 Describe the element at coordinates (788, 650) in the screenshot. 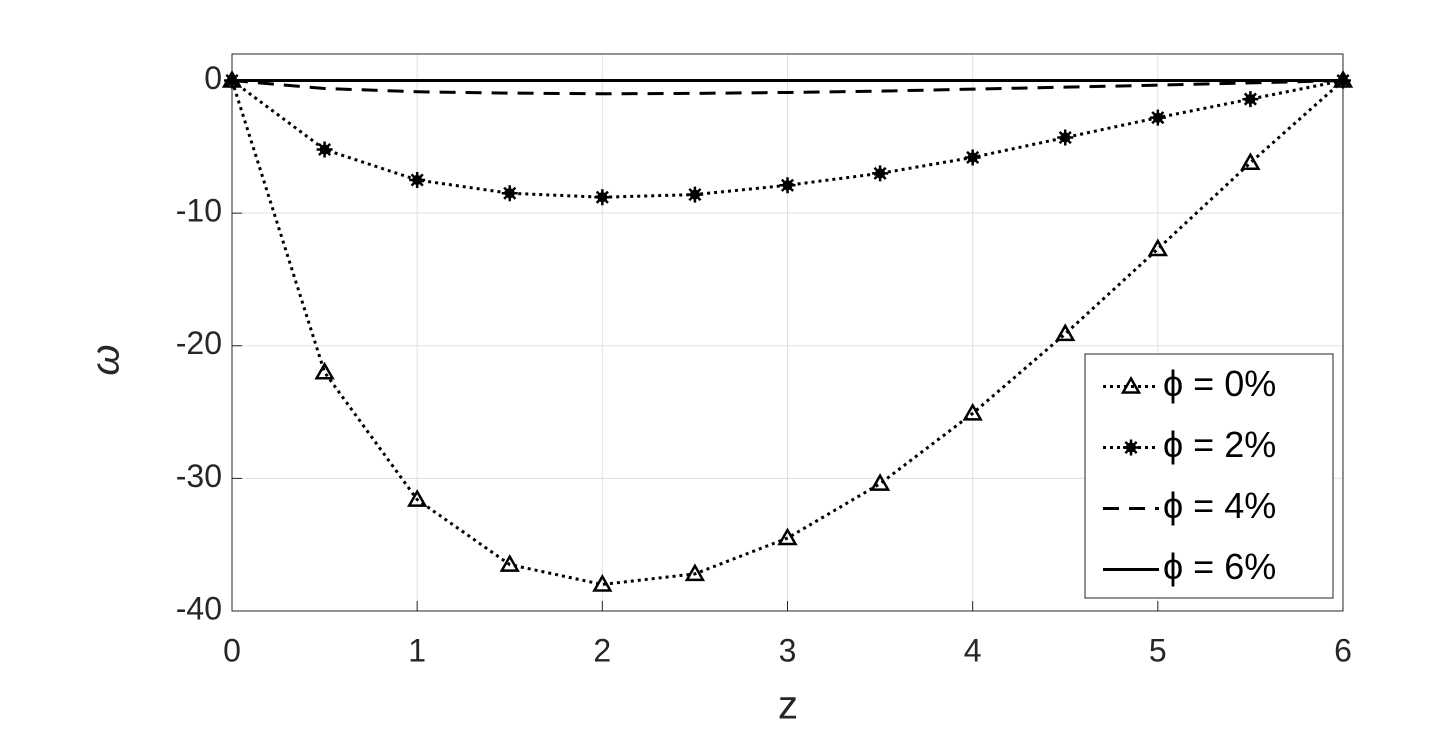

I see `x-tick-label: 3` at that location.